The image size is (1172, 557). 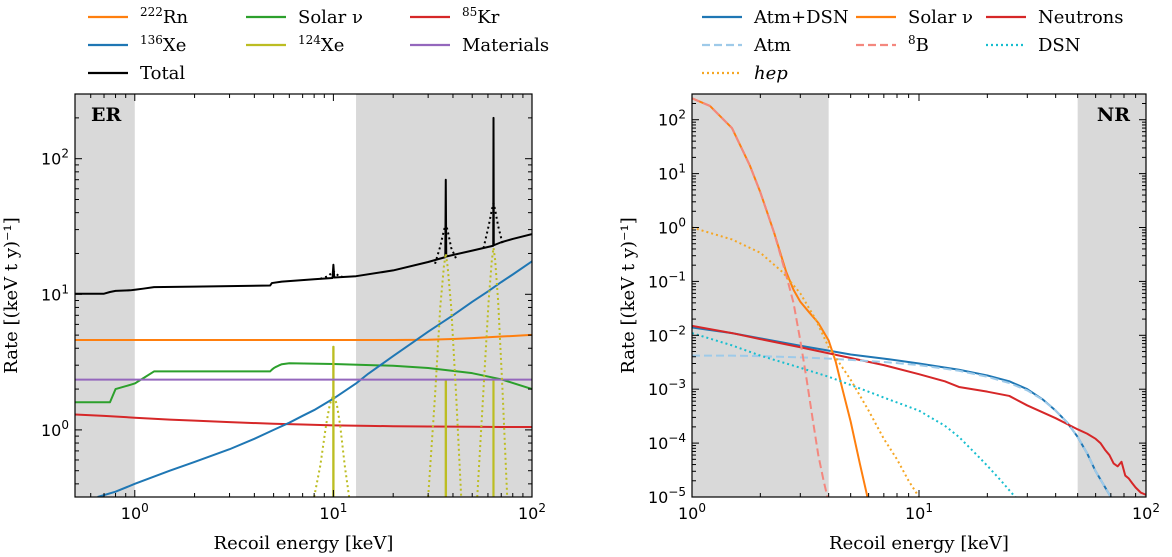 I want to click on y-tick-label: 10⁻³, so click(x=667, y=388).